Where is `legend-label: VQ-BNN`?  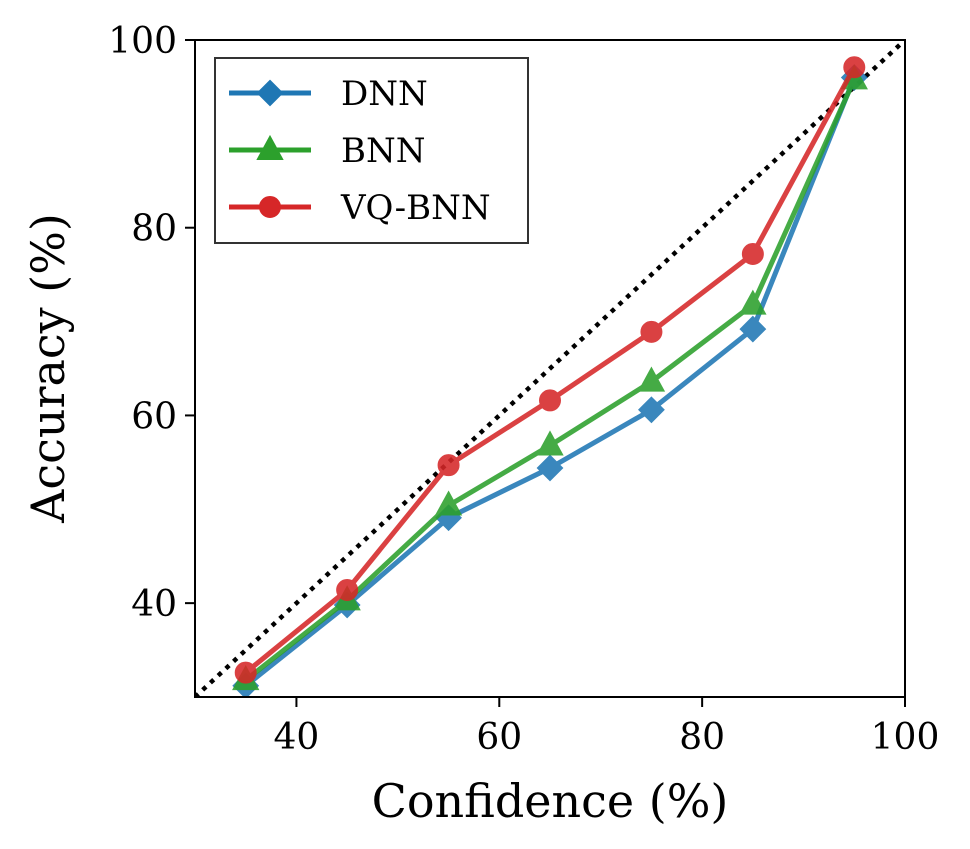 legend-label: VQ-BNN is located at coordinates (415, 208).